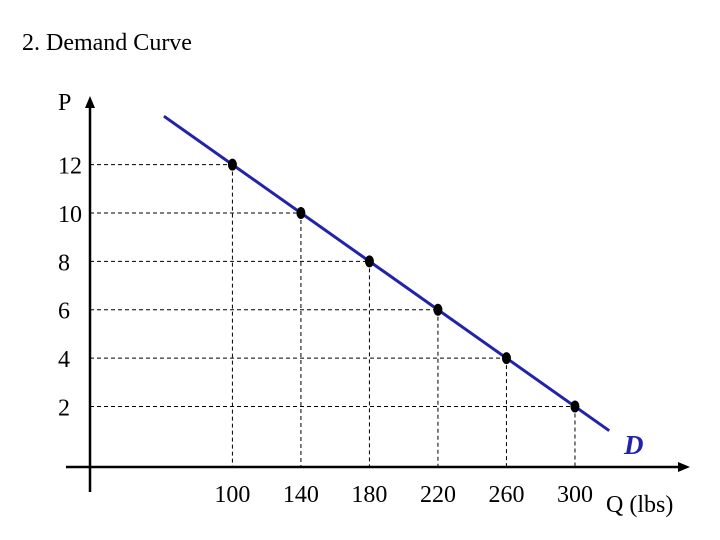 The image size is (720, 540). Describe the element at coordinates (575, 495) in the screenshot. I see `x-tick-label: 300` at that location.